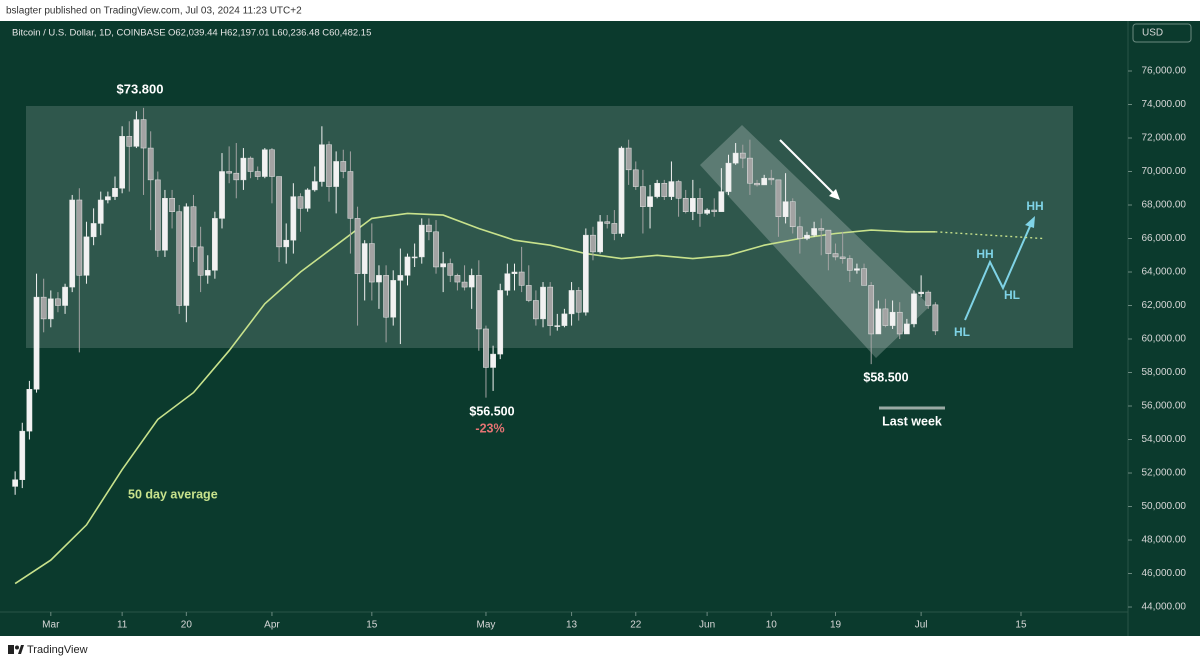 The image size is (1200, 663). I want to click on x-tick-label: Apr, so click(272, 625).